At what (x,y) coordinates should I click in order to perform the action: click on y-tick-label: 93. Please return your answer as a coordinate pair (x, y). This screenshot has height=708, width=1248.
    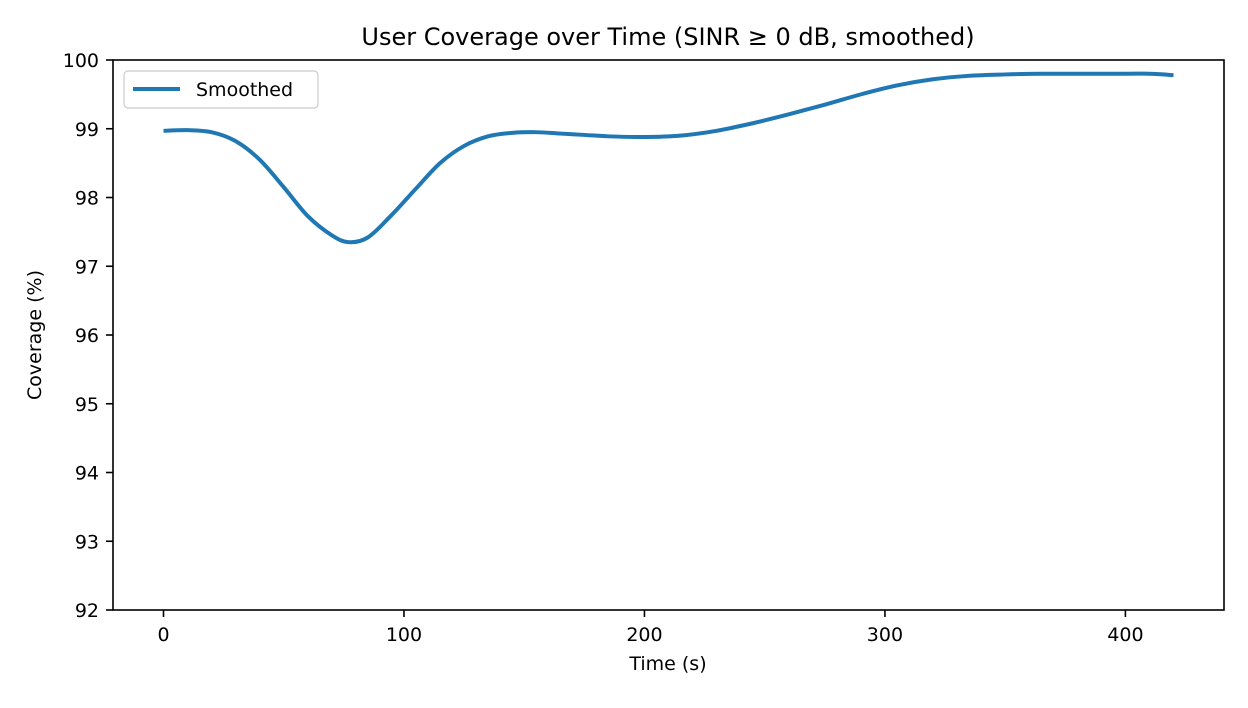
    Looking at the image, I should click on (87, 542).